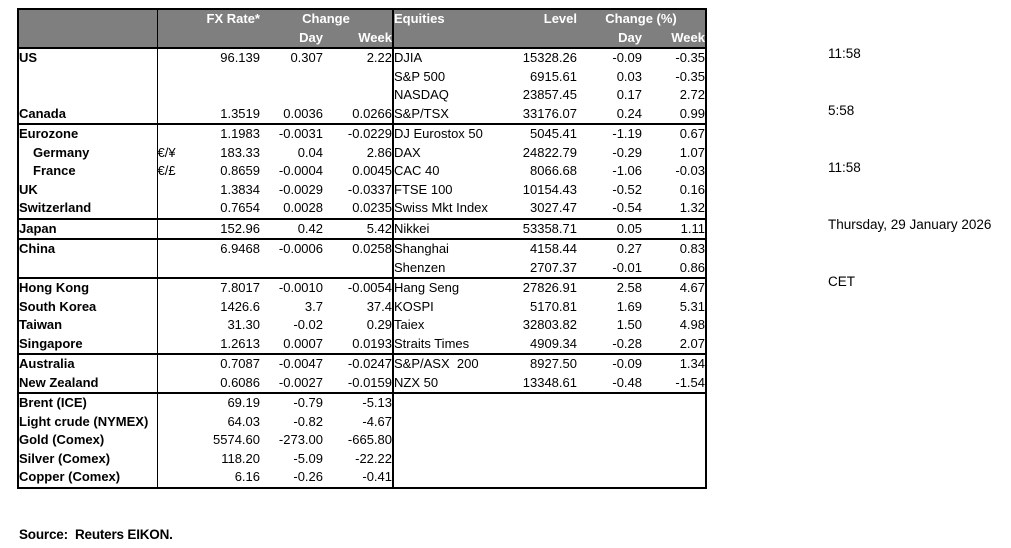  I want to click on fx-week-change-value, so click(358, 268).